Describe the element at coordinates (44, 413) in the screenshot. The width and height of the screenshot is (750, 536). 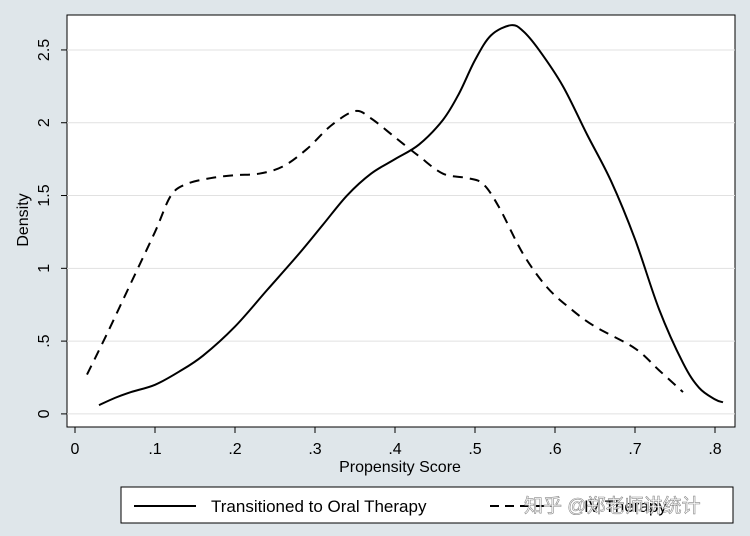
I see `y-tick-label: 0` at that location.